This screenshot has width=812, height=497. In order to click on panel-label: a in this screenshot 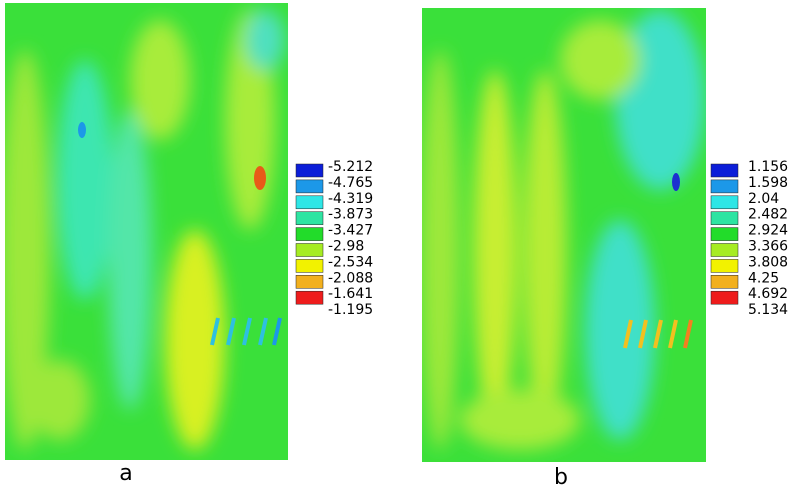, I will do `click(125, 473)`.